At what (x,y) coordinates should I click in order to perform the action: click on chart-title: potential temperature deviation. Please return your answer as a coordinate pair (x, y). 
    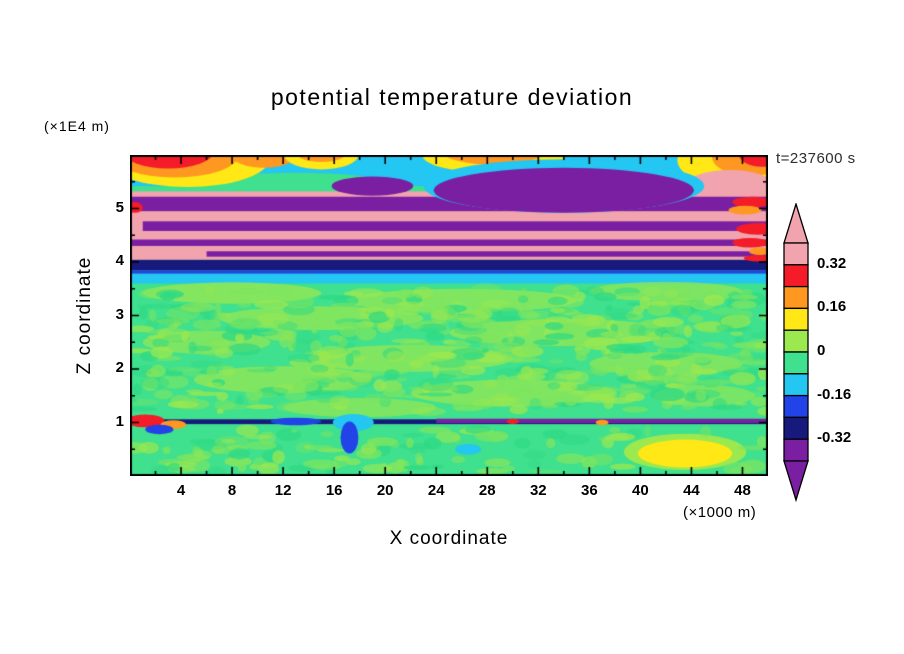
    Looking at the image, I should click on (452, 97).